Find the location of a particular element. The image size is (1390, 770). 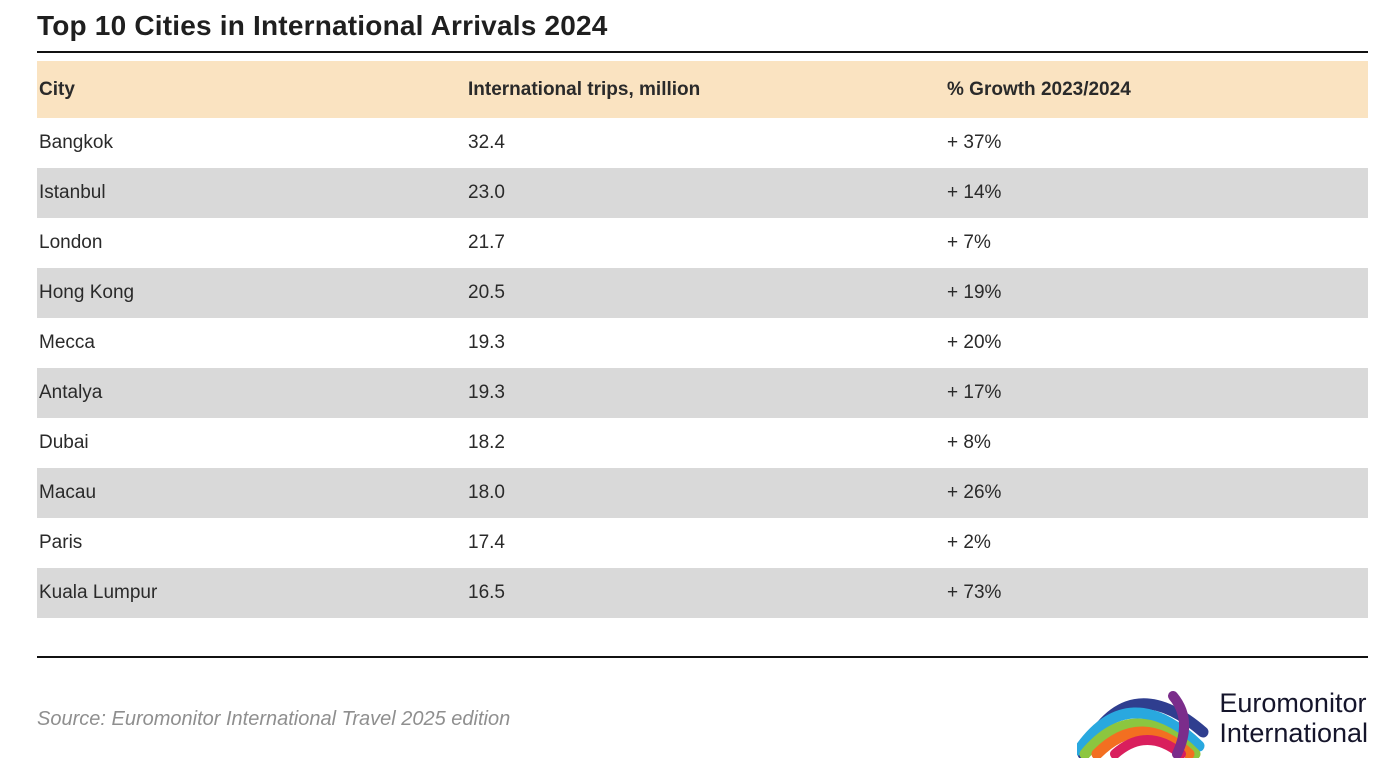

header-trips: International trips, million is located at coordinates (705, 89).